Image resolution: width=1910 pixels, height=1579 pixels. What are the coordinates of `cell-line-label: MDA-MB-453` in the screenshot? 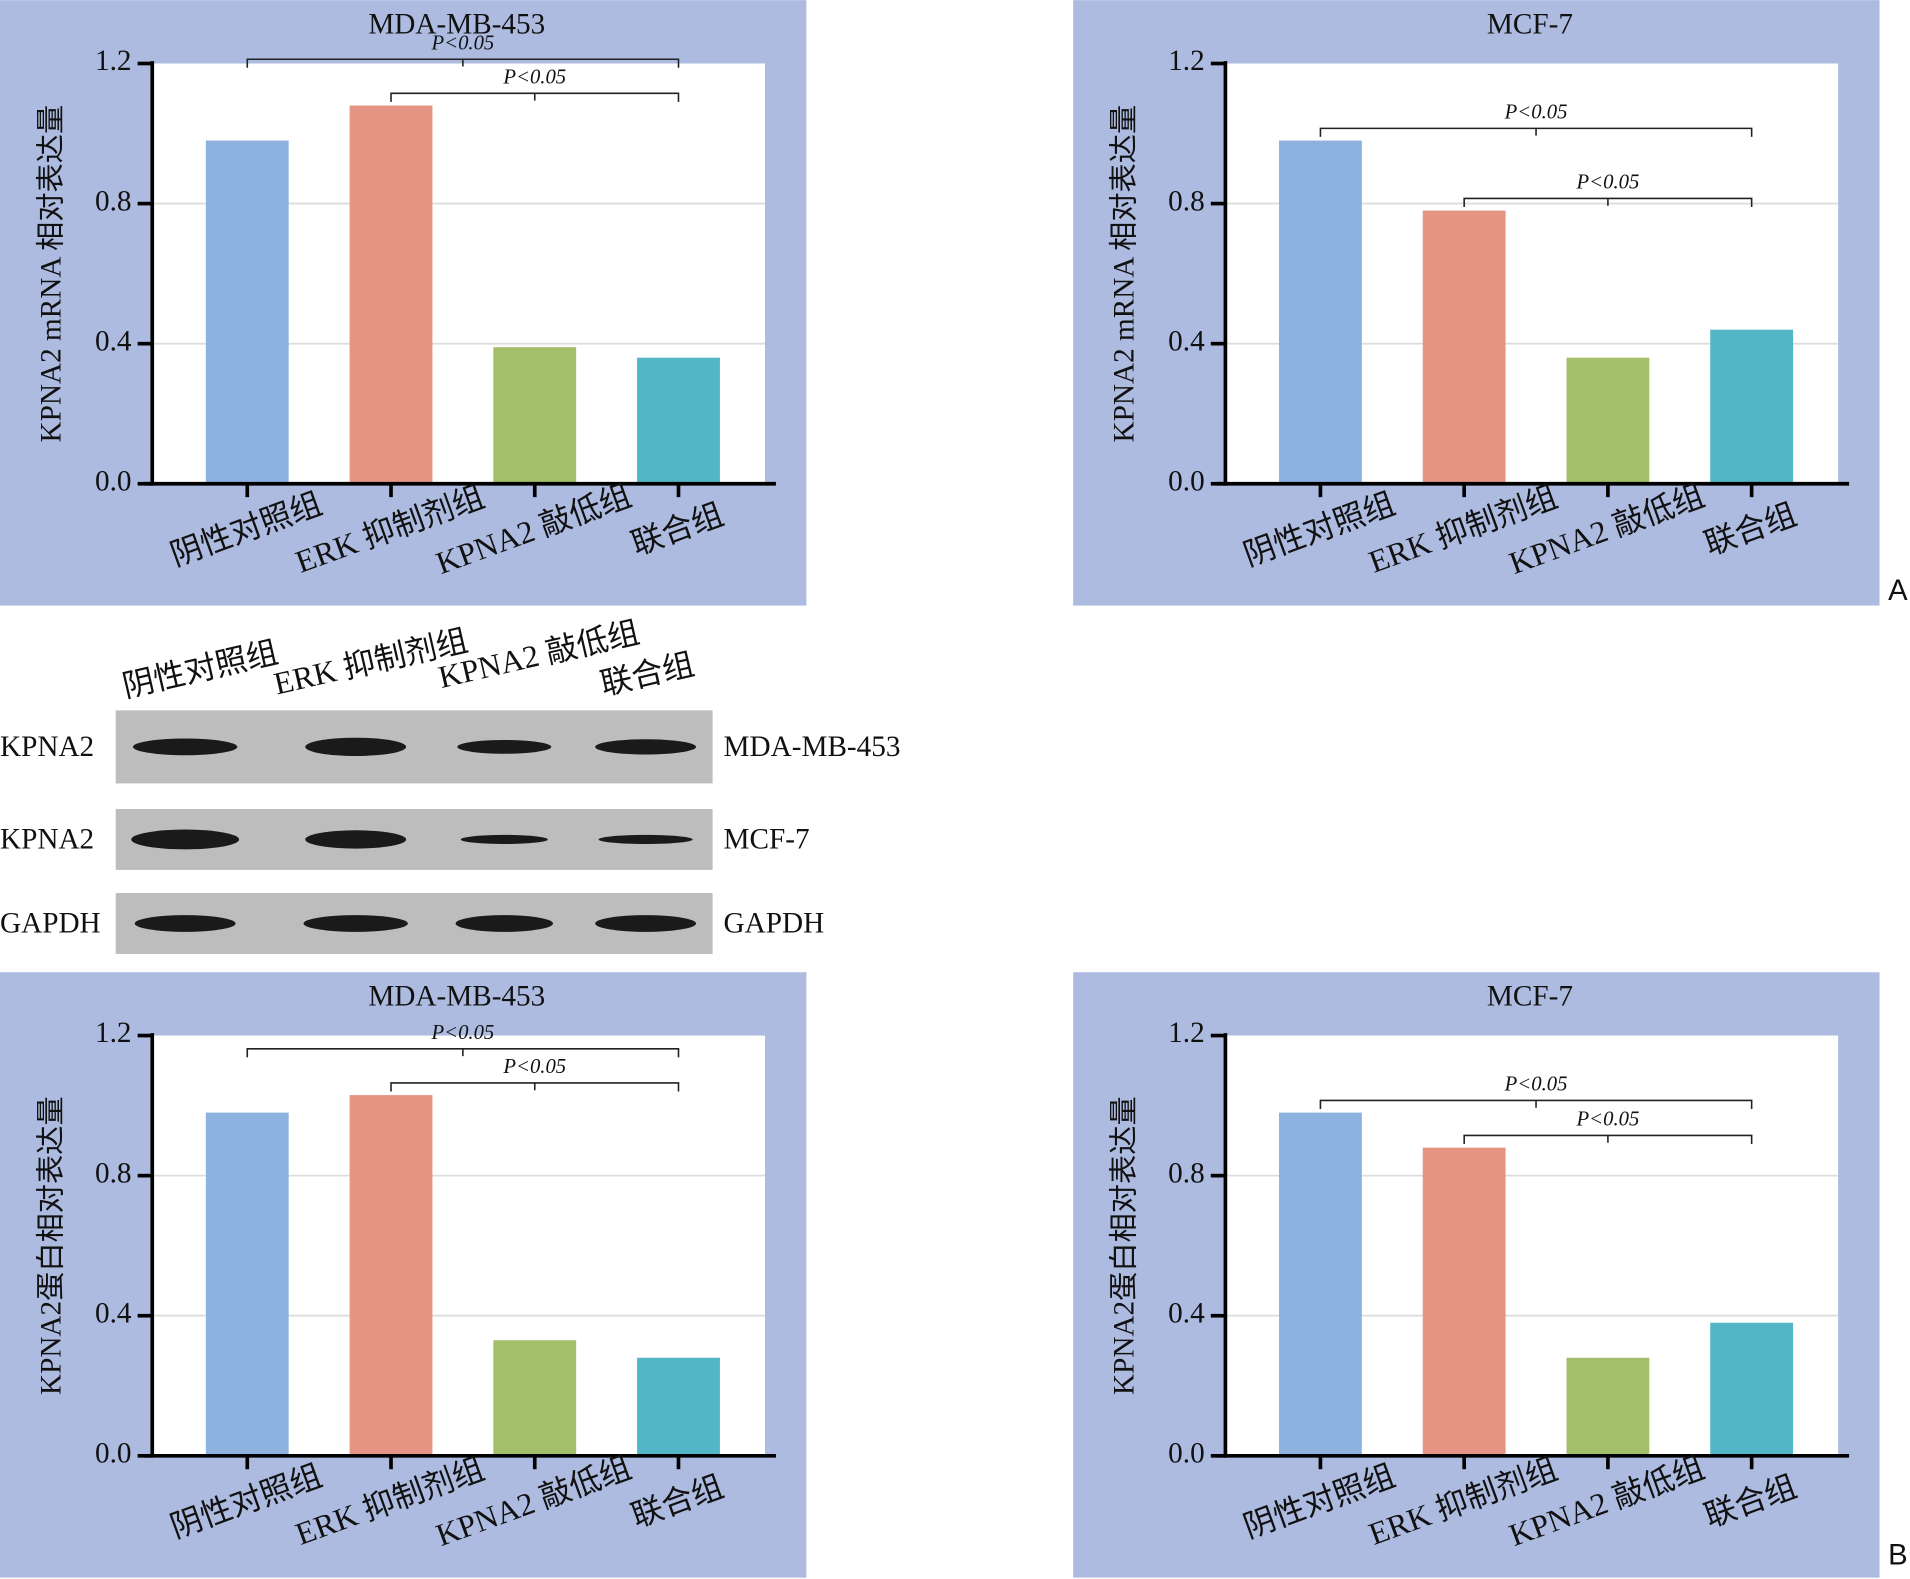 It's located at (812, 747).